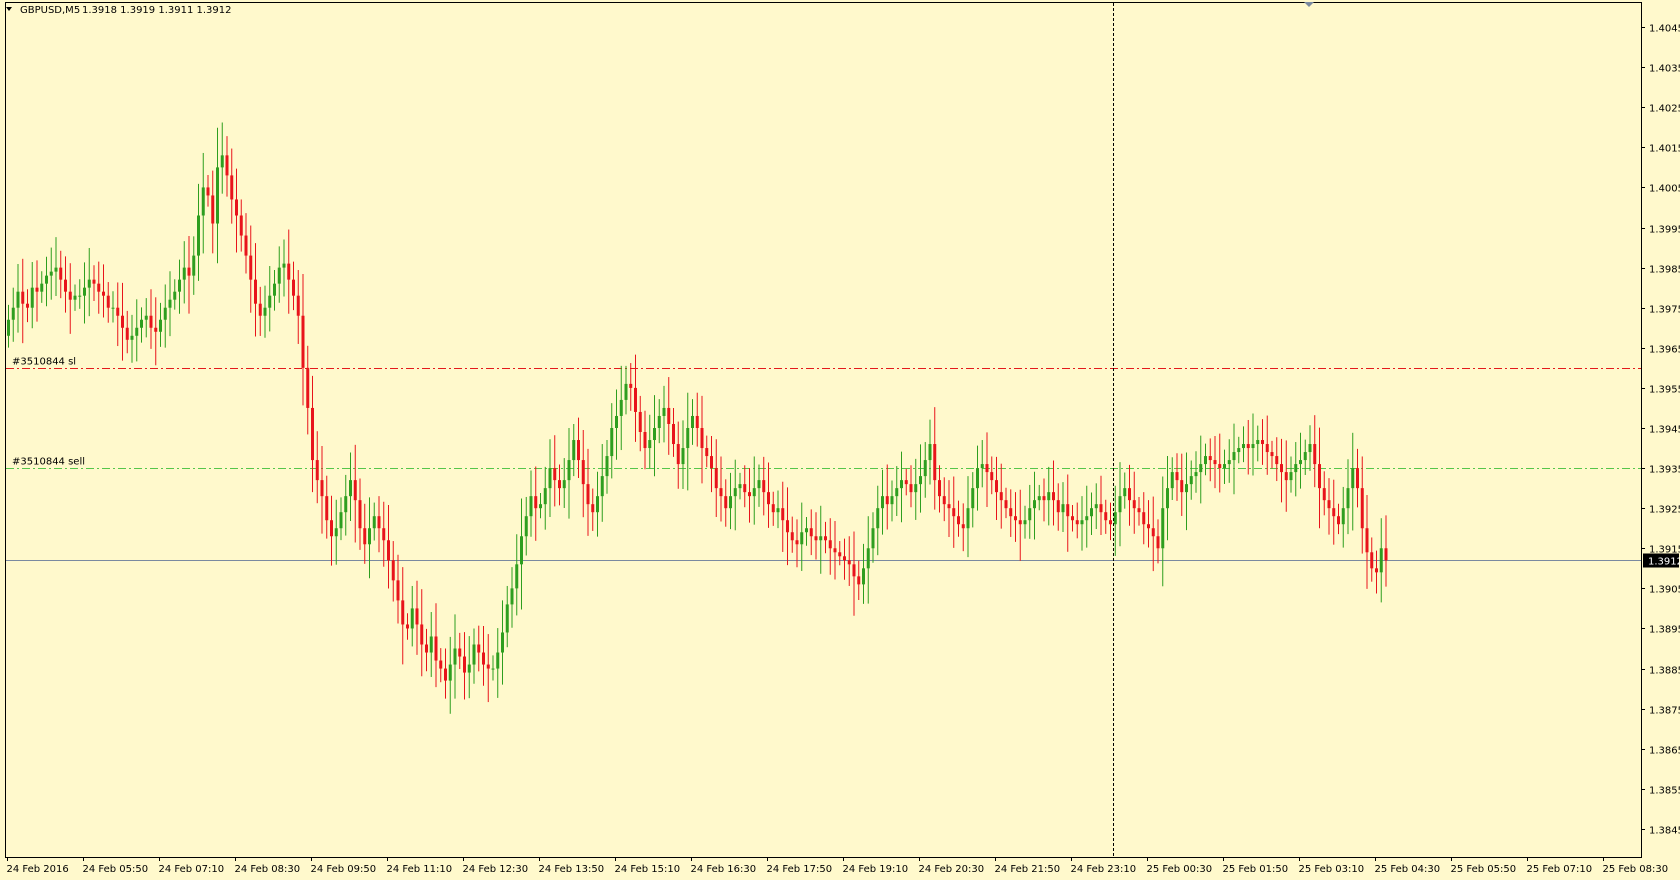 This screenshot has height=880, width=1680. I want to click on y-tick-label: 1.3965, so click(1664, 350).